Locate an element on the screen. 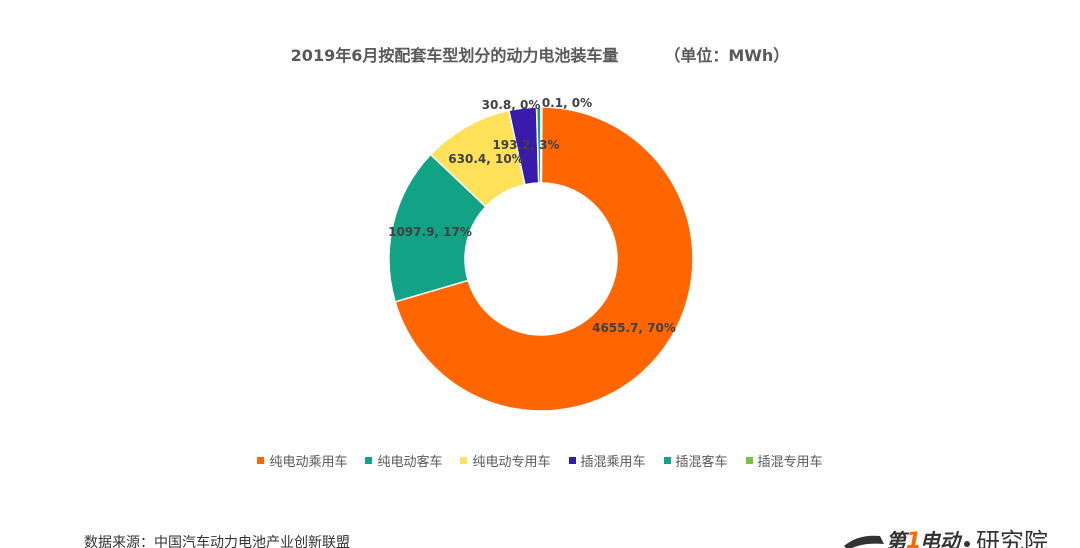 Image resolution: width=1080 pixels, height=548 pixels. slice-data-label-1: 4655.7, 70% is located at coordinates (634, 328).